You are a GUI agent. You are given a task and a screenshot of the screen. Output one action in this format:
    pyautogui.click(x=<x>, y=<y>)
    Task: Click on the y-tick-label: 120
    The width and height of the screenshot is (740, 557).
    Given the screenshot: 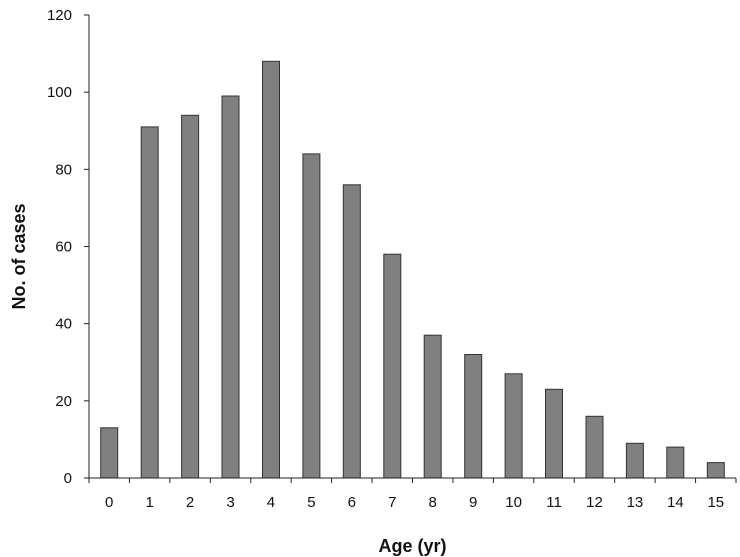 What is the action you would take?
    pyautogui.click(x=59, y=15)
    